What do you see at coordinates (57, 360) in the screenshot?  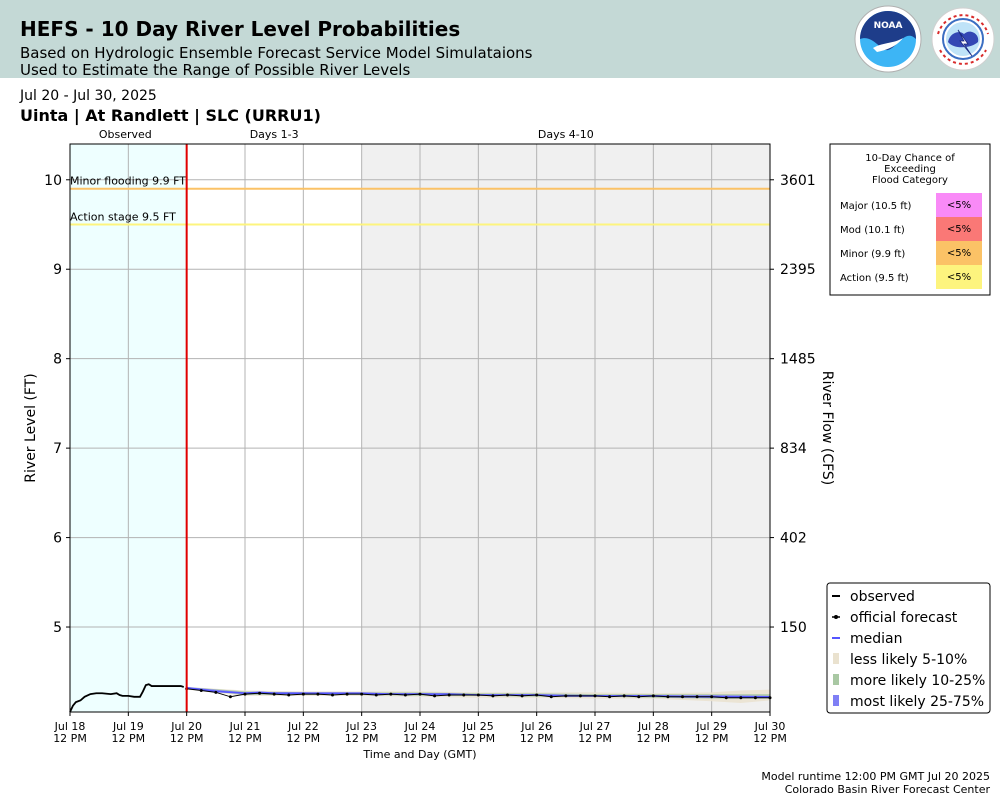 I see `y-tick-label-3: 8` at bounding box center [57, 360].